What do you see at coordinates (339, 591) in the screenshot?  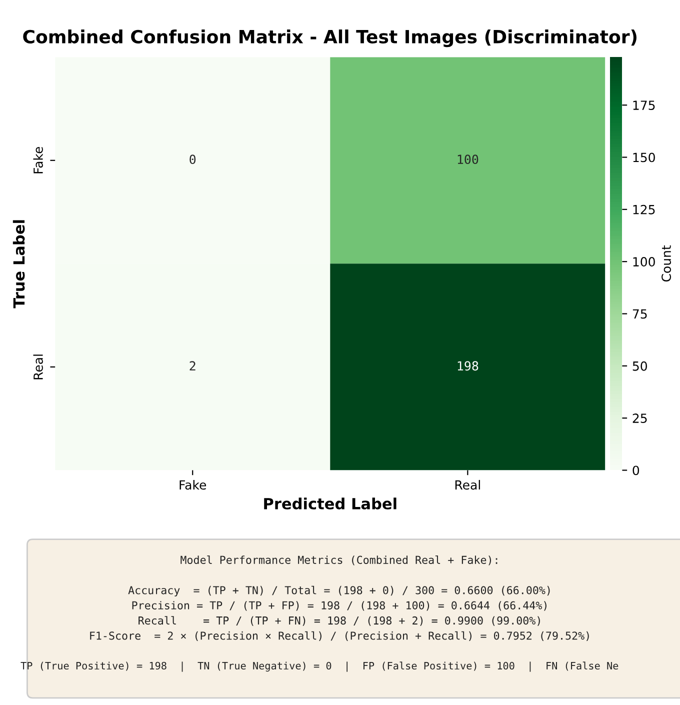 I see `text: Accuracy = (TP + TN) / Total = (198 + 0) / 300 = 0.6600 (66.00%)` at bounding box center [339, 591].